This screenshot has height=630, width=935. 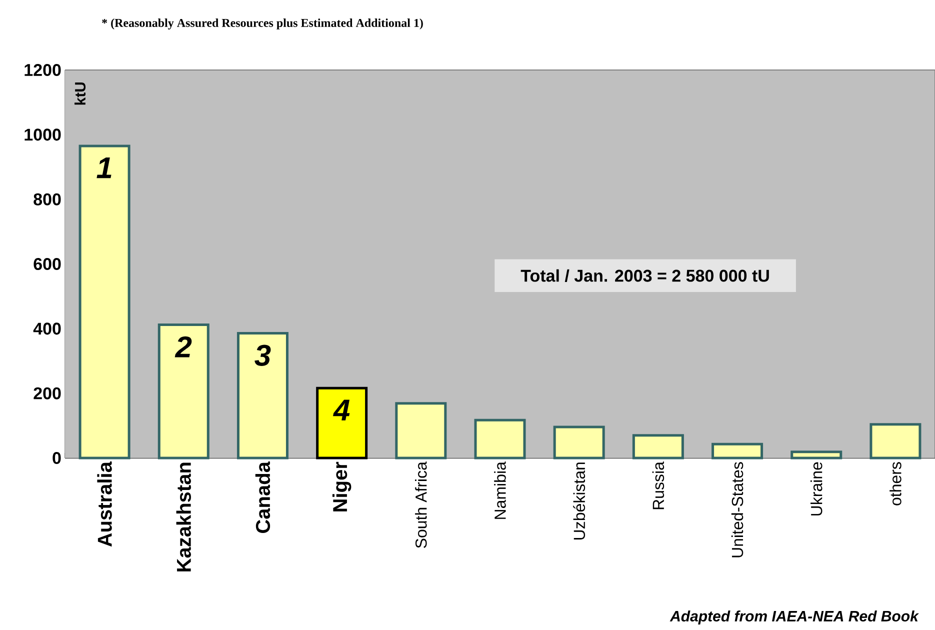 I want to click on x-tick-label: South Africa, so click(x=421, y=505).